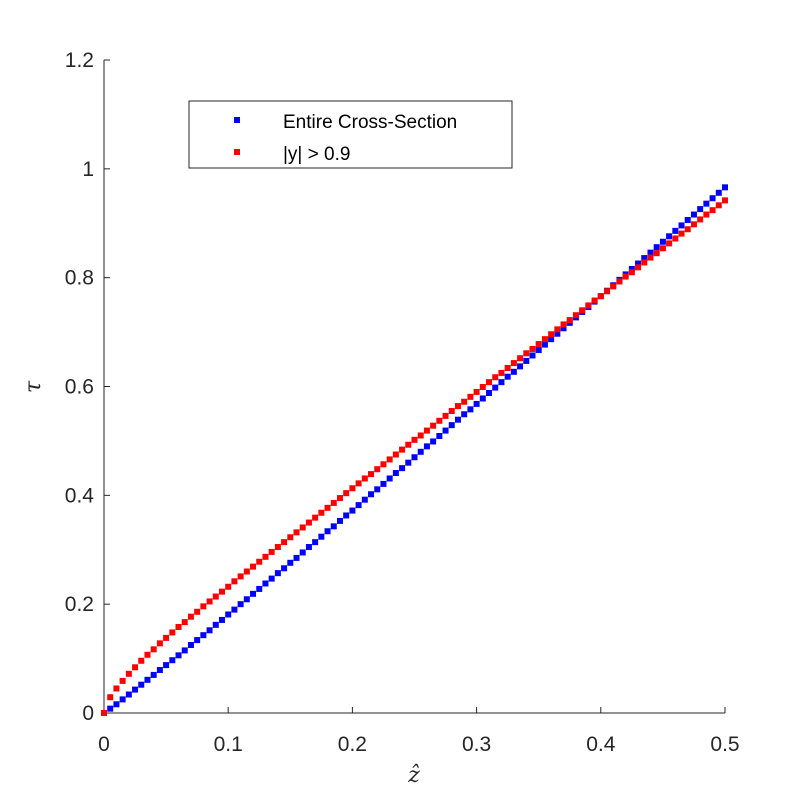 This screenshot has height=800, width=800. I want to click on x-tick-label: 0.1, so click(228, 744).